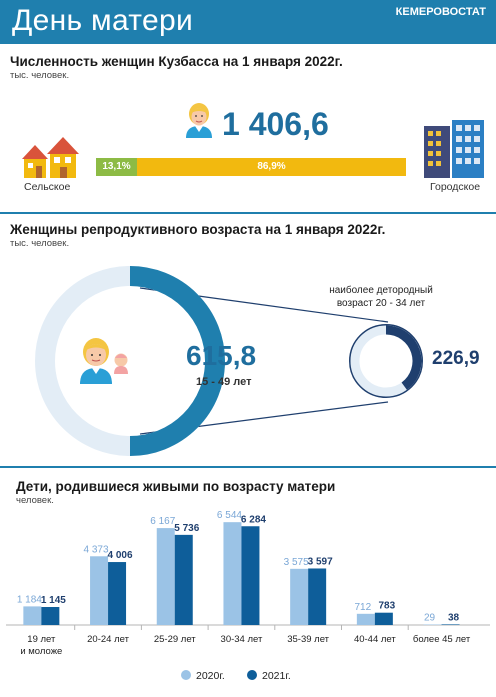  Describe the element at coordinates (108, 639) in the screenshot. I see `category-label-1: 20-24 лет` at that location.